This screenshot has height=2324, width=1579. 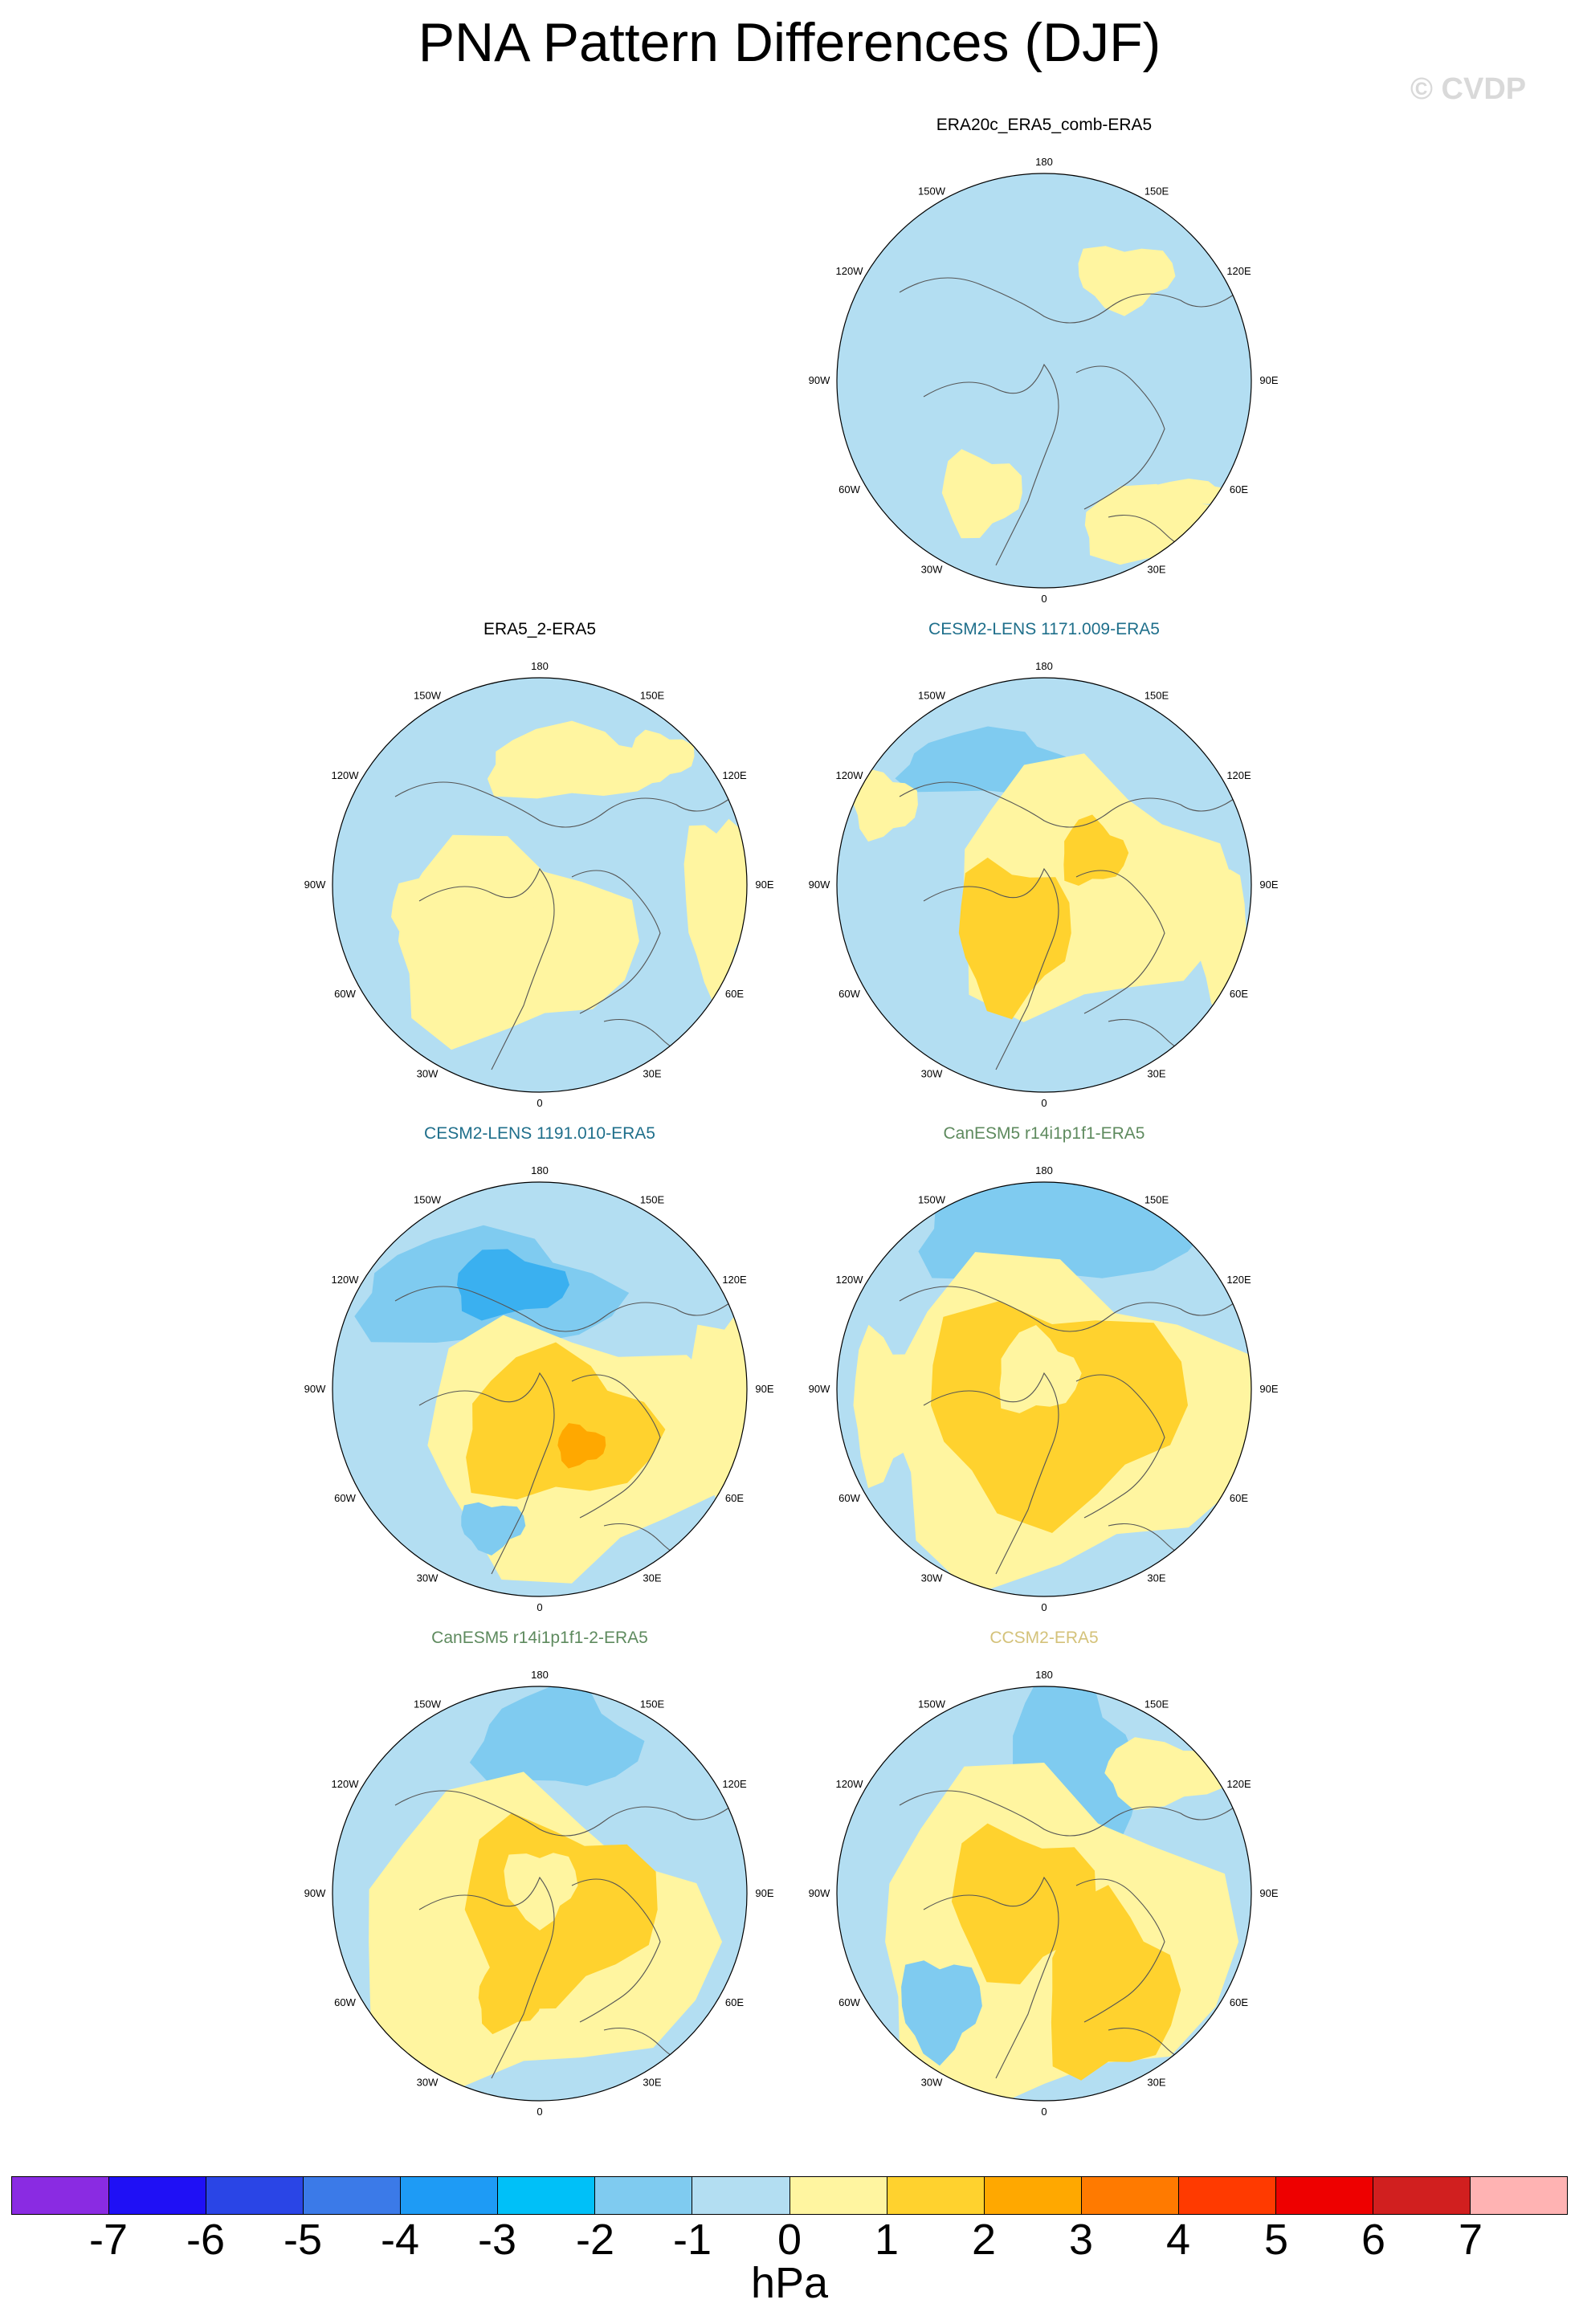 What do you see at coordinates (108, 2240) in the screenshot?
I see `colorbar-tick: -7` at bounding box center [108, 2240].